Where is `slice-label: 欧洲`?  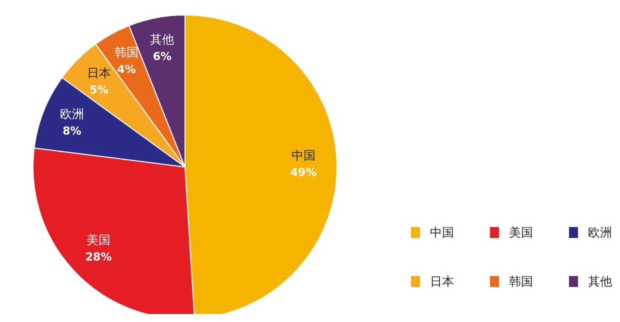 slice-label: 欧洲 is located at coordinates (72, 114).